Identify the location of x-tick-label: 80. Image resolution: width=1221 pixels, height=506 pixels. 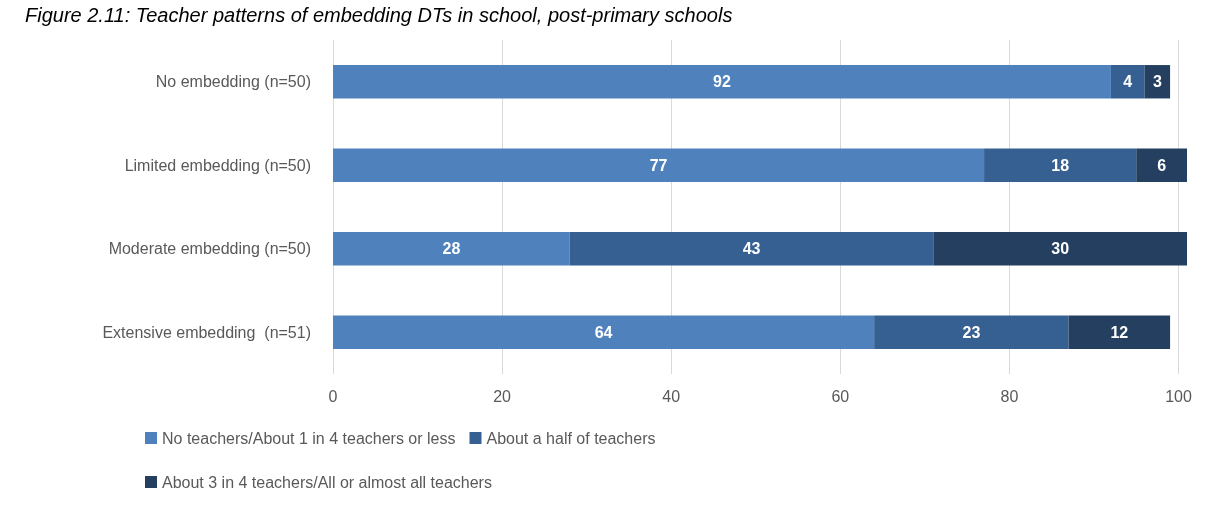
(1009, 396).